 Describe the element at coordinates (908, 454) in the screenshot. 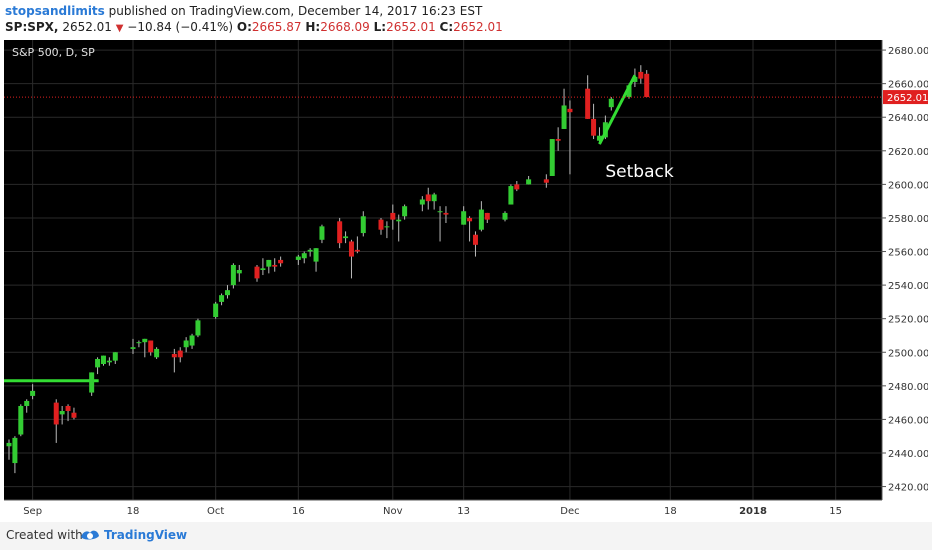

I see `y-tick-label: 2440.00` at that location.